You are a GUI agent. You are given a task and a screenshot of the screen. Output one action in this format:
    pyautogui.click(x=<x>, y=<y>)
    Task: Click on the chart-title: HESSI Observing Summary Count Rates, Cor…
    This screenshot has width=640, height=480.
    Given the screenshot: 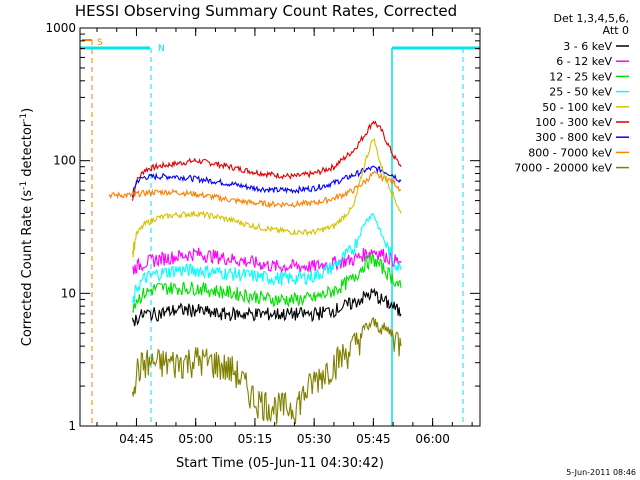 What is the action you would take?
    pyautogui.click(x=266, y=11)
    